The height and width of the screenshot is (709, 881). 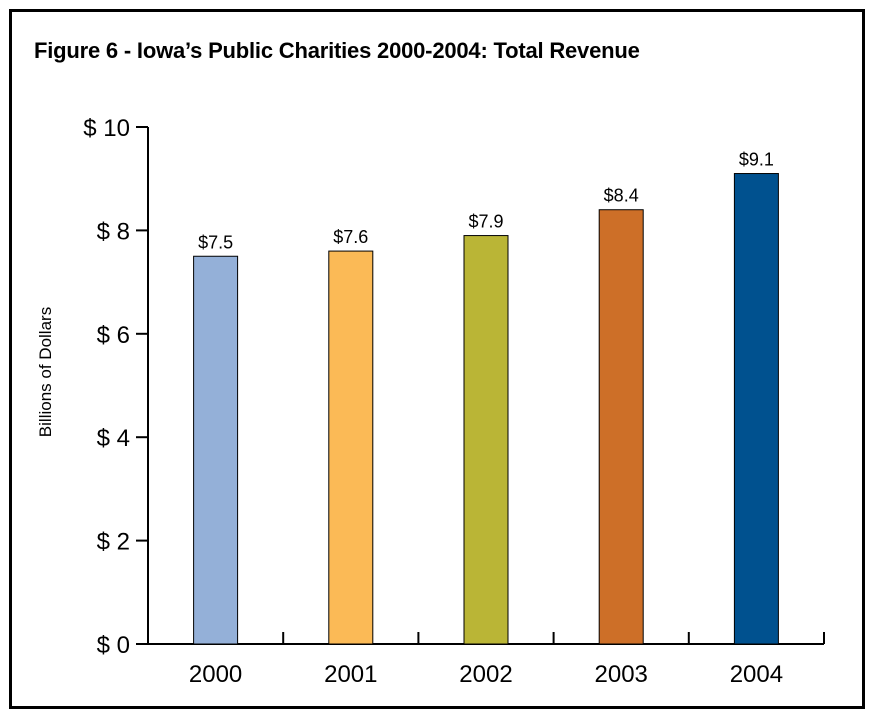 What do you see at coordinates (486, 440) in the screenshot?
I see `bar-2002` at bounding box center [486, 440].